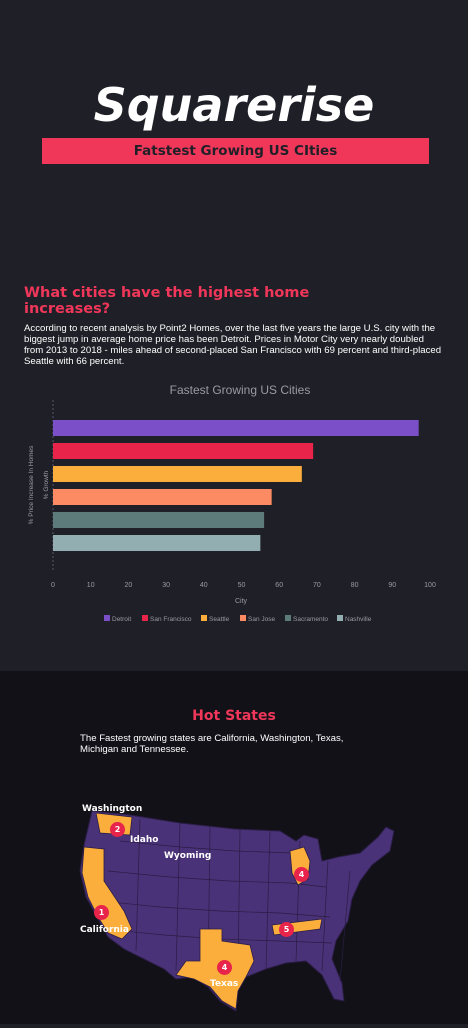 The width and height of the screenshot is (468, 1028). Describe the element at coordinates (392, 585) in the screenshot. I see `x-tick-label: 90` at that location.